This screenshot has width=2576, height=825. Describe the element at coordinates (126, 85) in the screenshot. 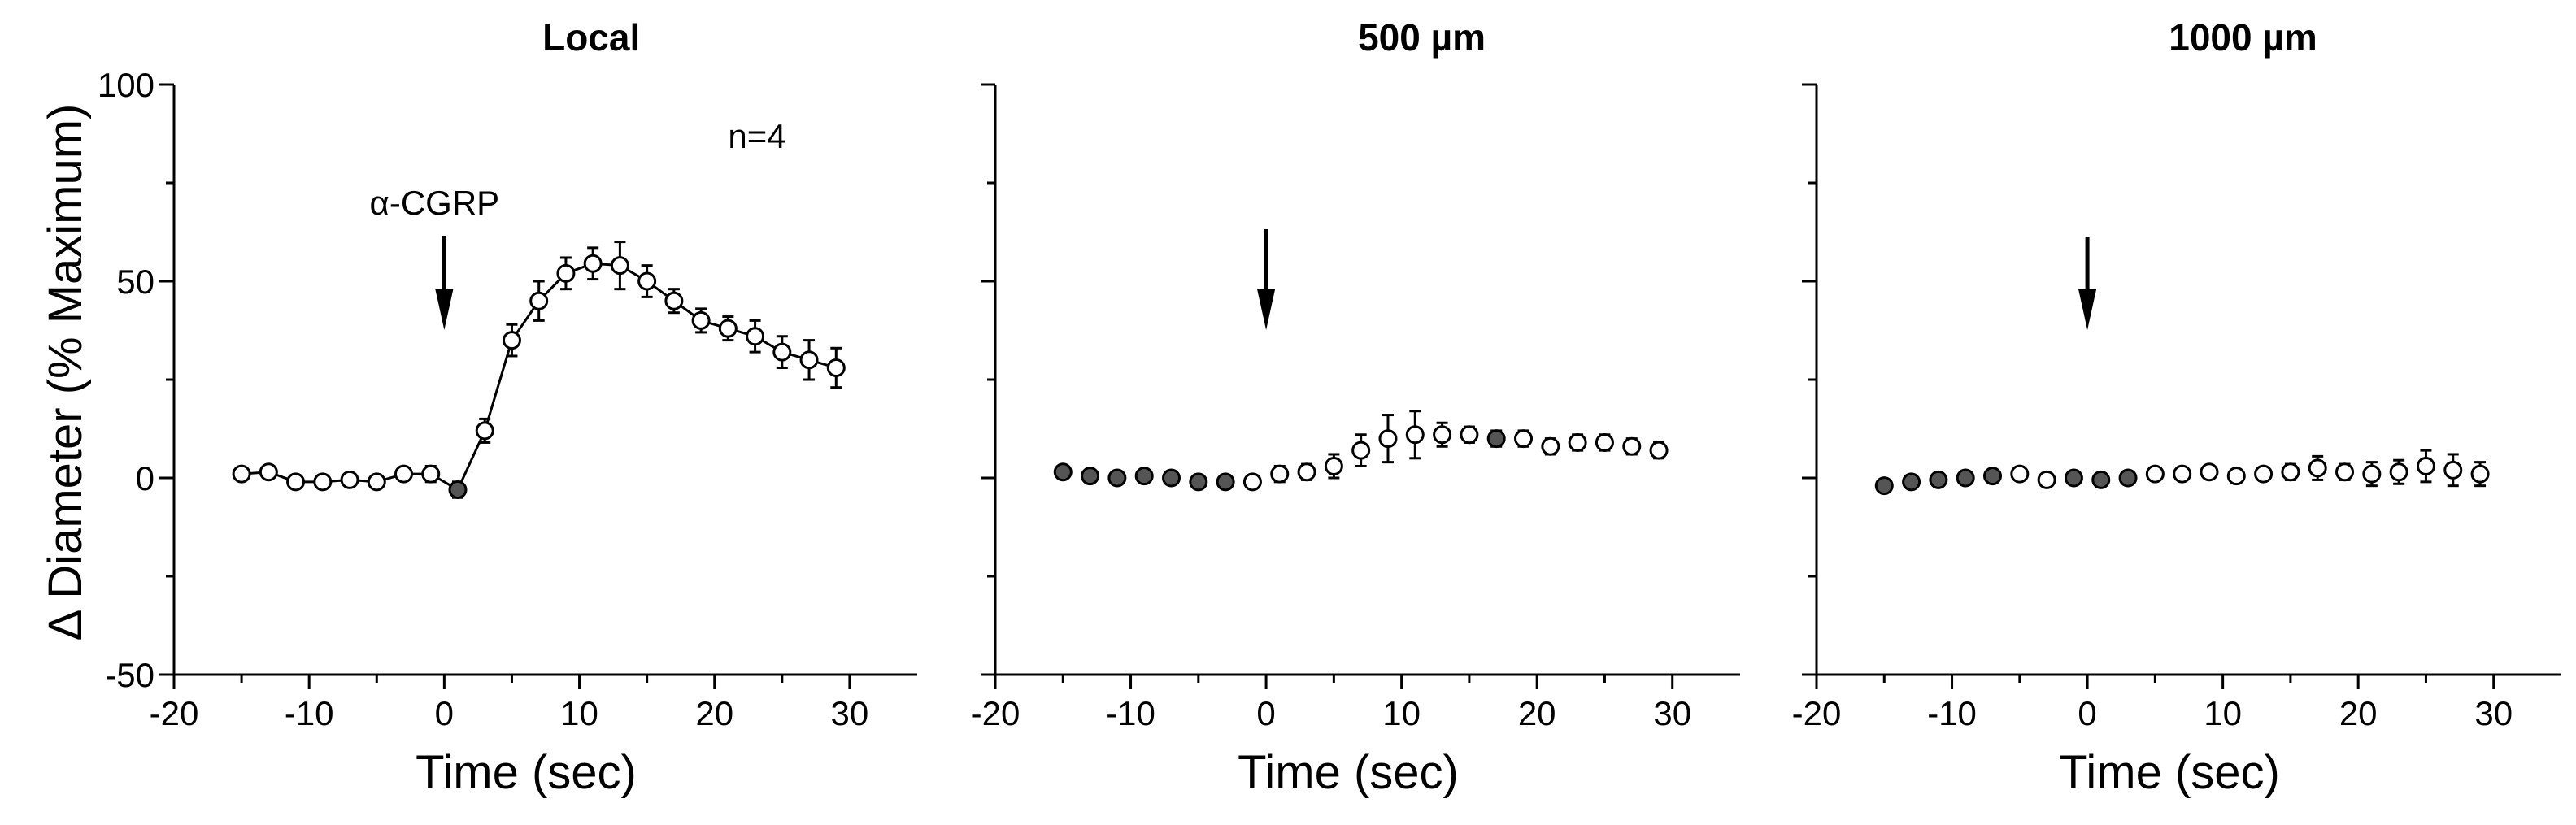

I see `y-tick-label: 100` at that location.